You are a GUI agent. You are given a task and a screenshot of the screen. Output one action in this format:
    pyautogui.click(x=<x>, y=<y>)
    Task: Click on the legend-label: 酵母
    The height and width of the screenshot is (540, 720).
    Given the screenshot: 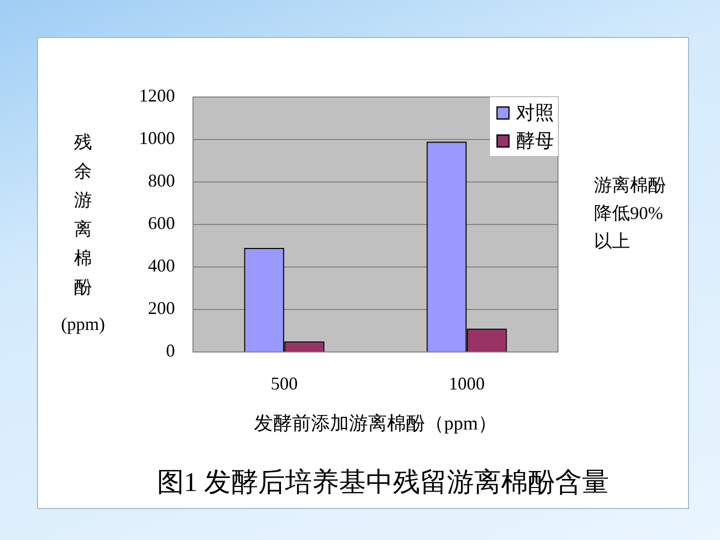 What is the action you would take?
    pyautogui.click(x=535, y=141)
    